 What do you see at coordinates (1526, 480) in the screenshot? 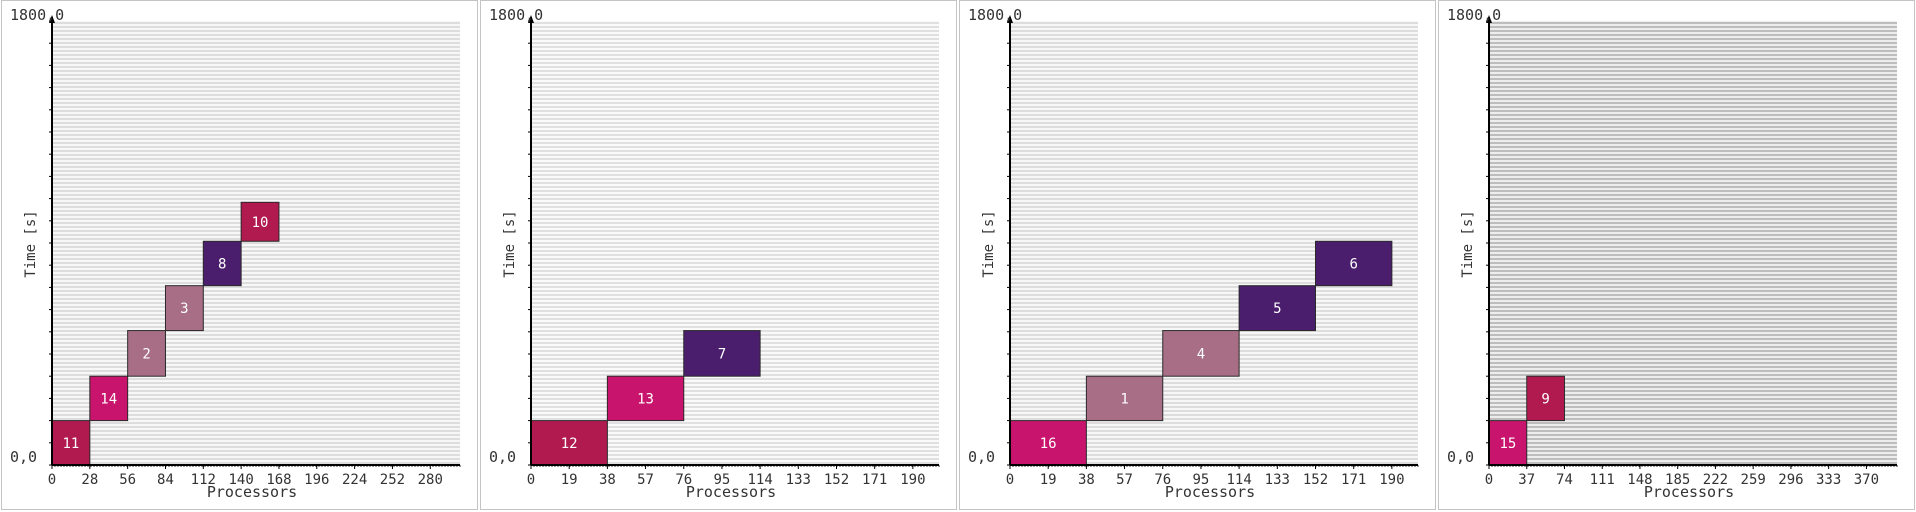
I see `x-tick-label: 37` at bounding box center [1526, 480].